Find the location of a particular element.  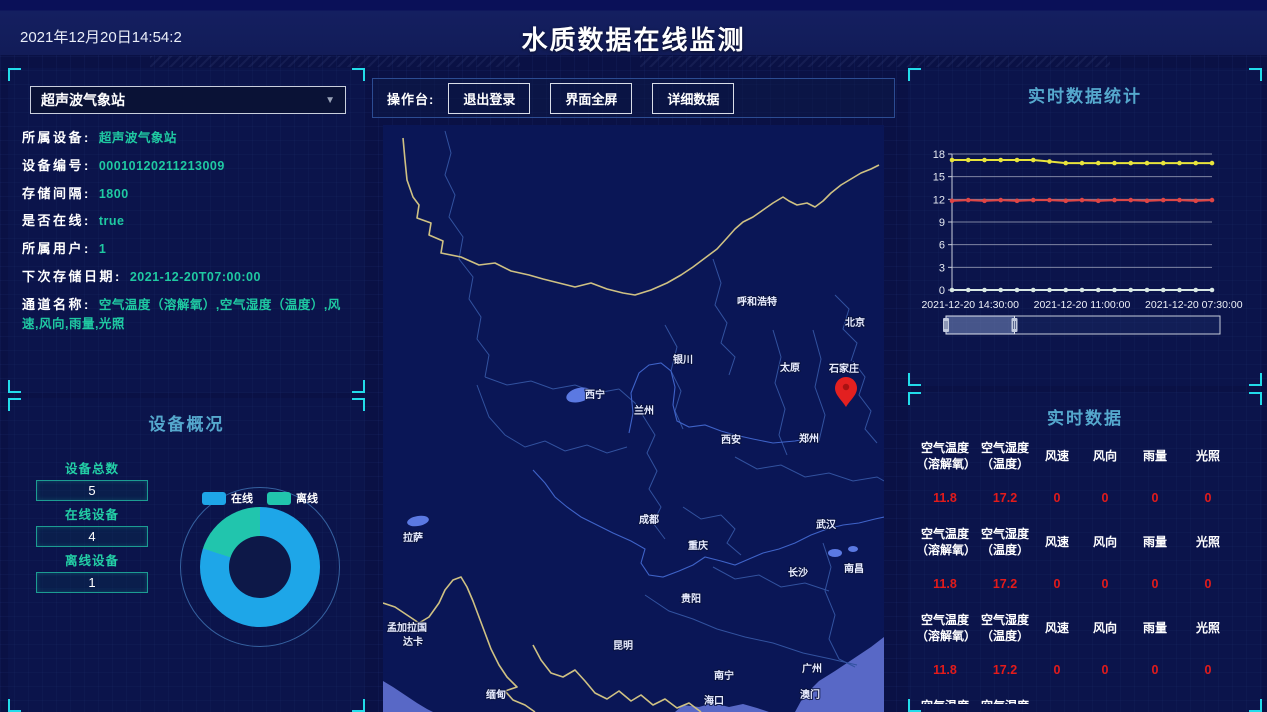

device-field-label: 是否在线: is located at coordinates (56, 221).